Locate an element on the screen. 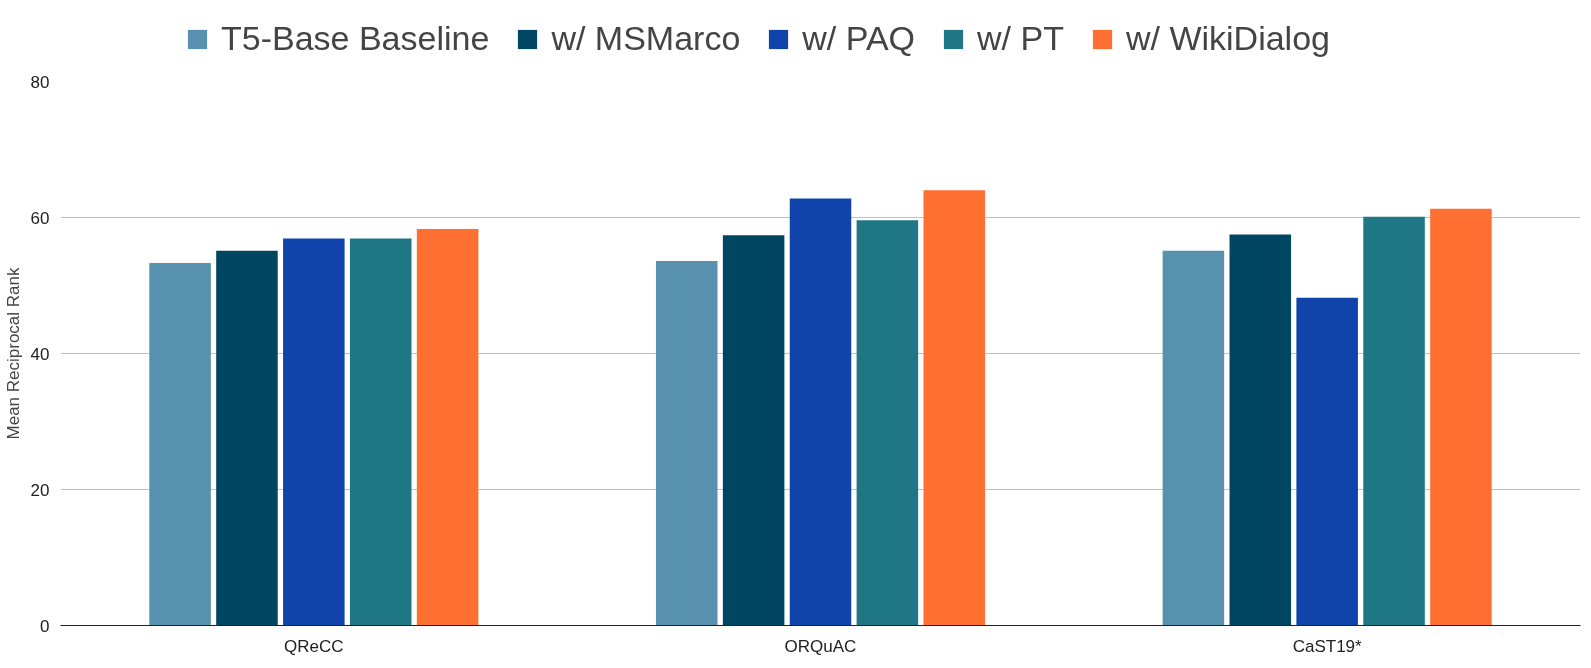 The height and width of the screenshot is (668, 1591). y-tick-label: 20 is located at coordinates (40, 490).